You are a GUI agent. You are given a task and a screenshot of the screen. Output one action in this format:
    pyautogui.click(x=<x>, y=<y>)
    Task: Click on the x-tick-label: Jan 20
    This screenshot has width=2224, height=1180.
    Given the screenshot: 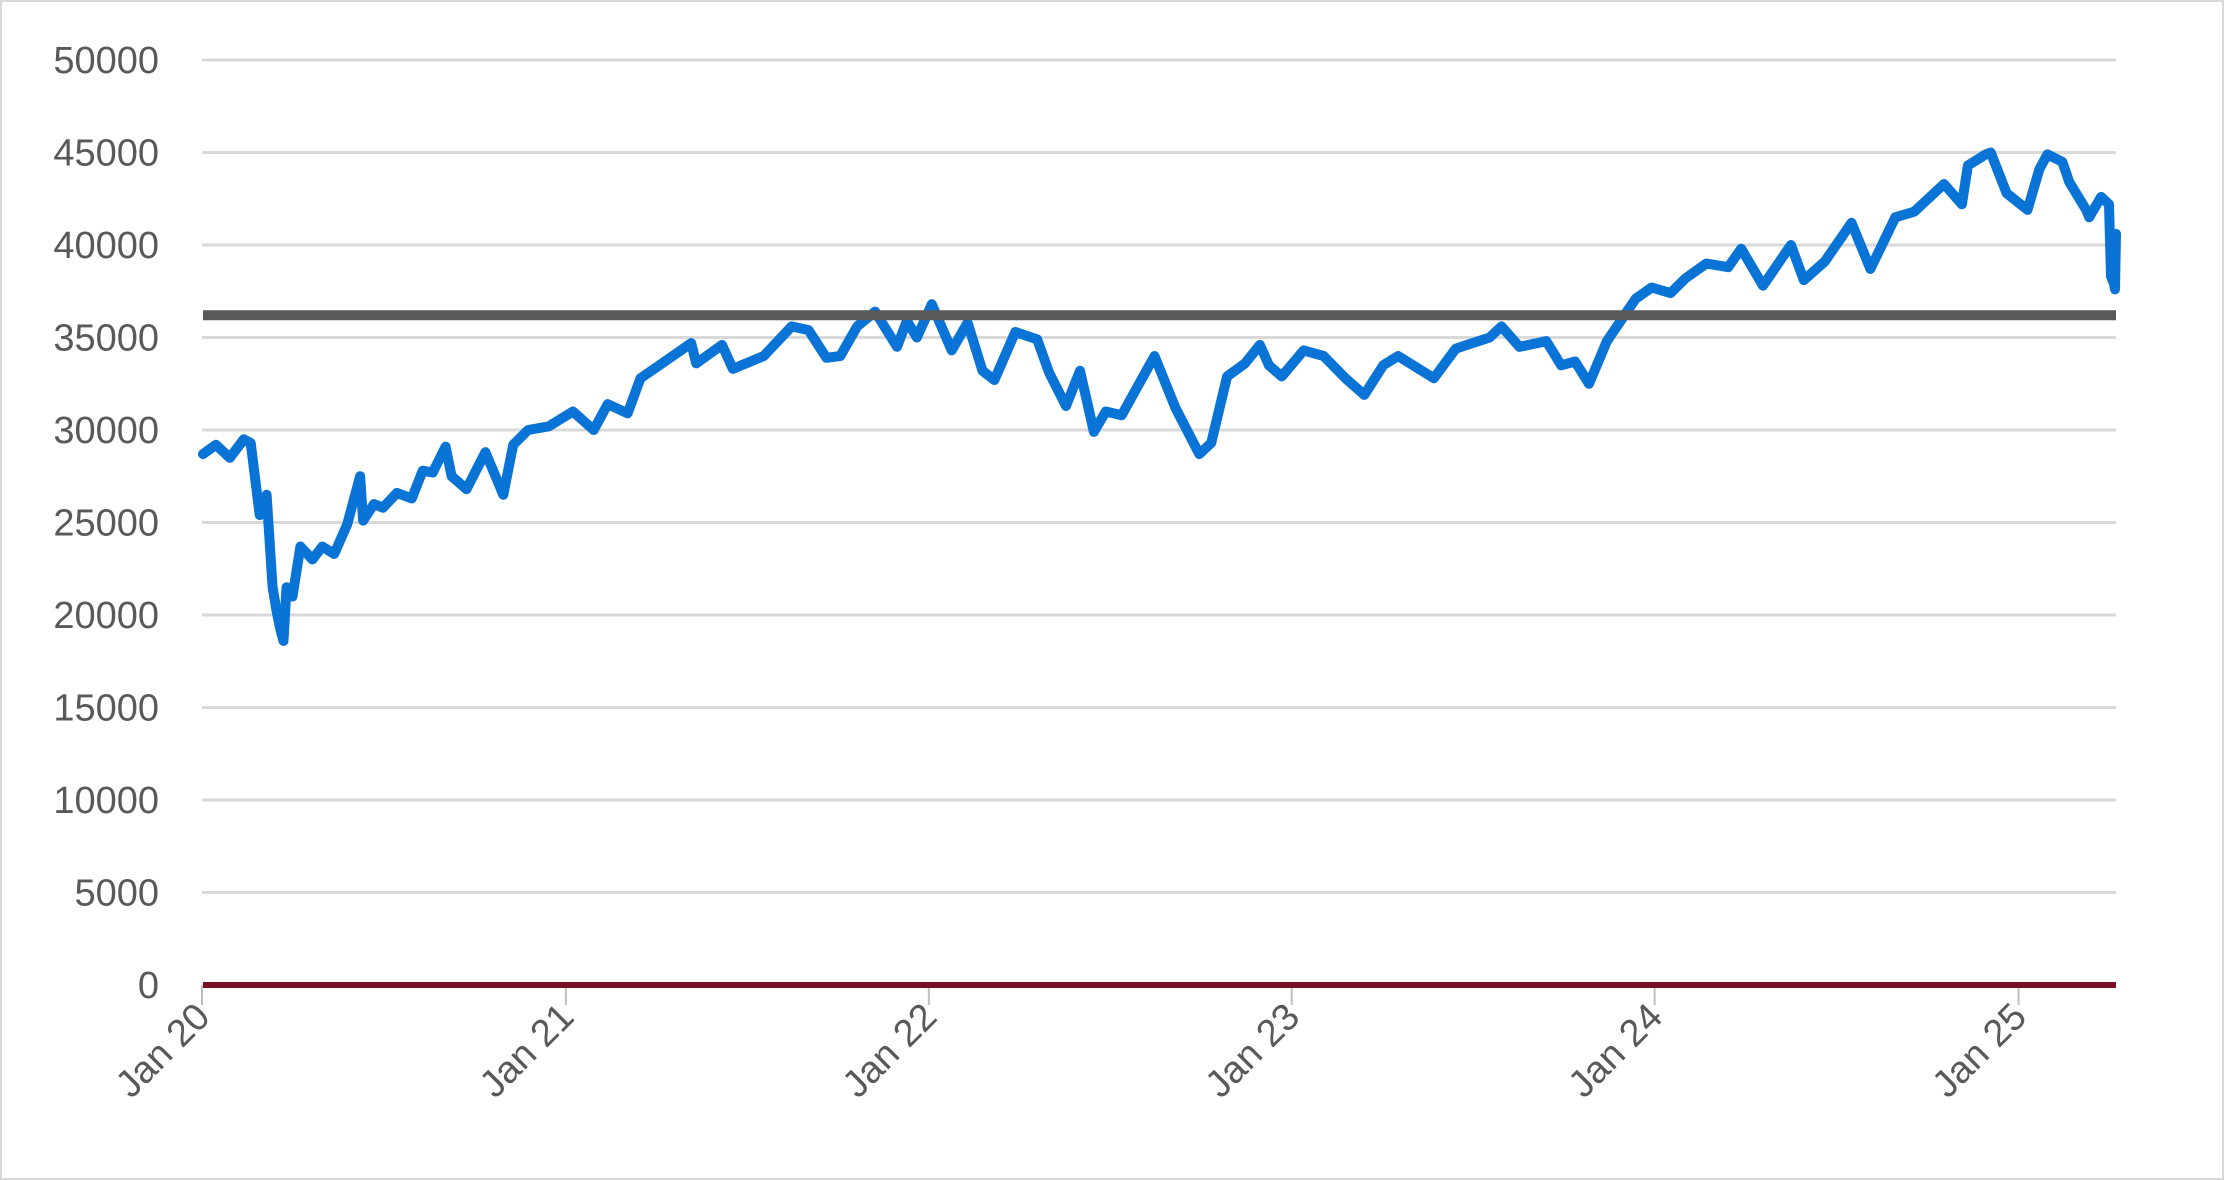 What is the action you would take?
    pyautogui.click(x=163, y=1051)
    